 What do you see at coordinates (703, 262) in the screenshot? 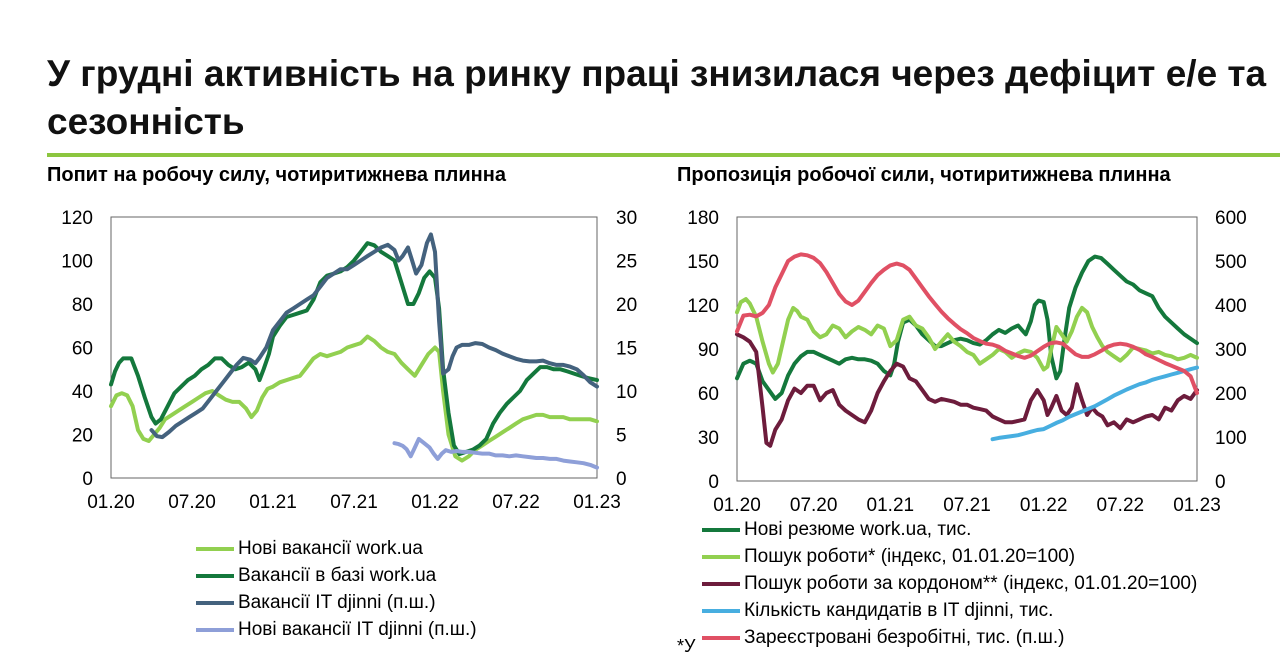
I see `right-y-tick-label: 150` at bounding box center [703, 262].